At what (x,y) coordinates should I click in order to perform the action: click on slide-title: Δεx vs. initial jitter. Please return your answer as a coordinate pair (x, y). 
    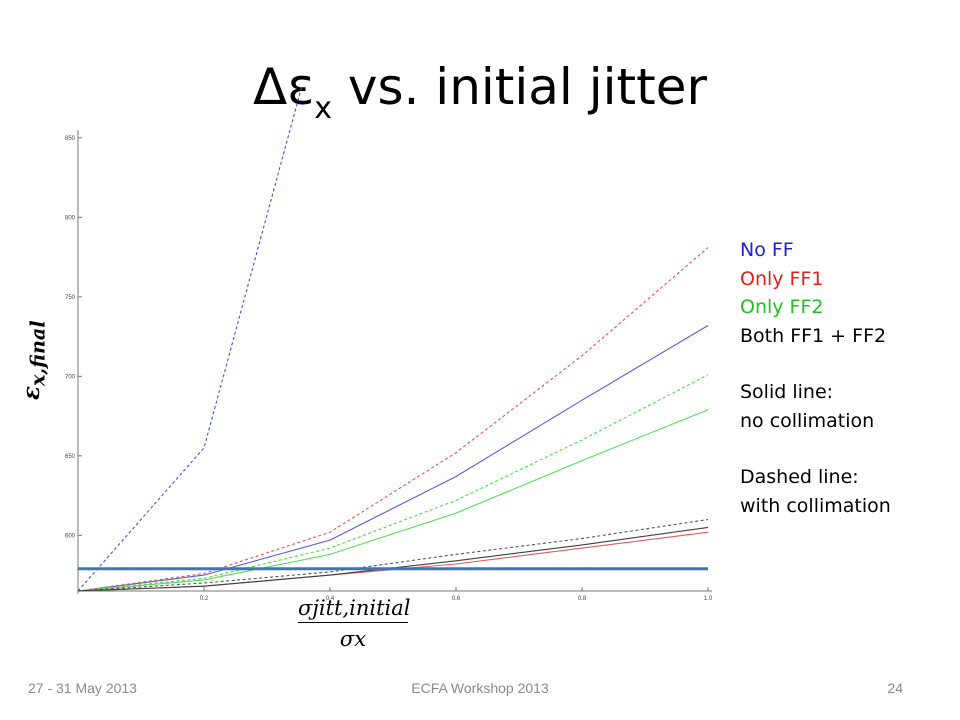
    Looking at the image, I should click on (480, 92).